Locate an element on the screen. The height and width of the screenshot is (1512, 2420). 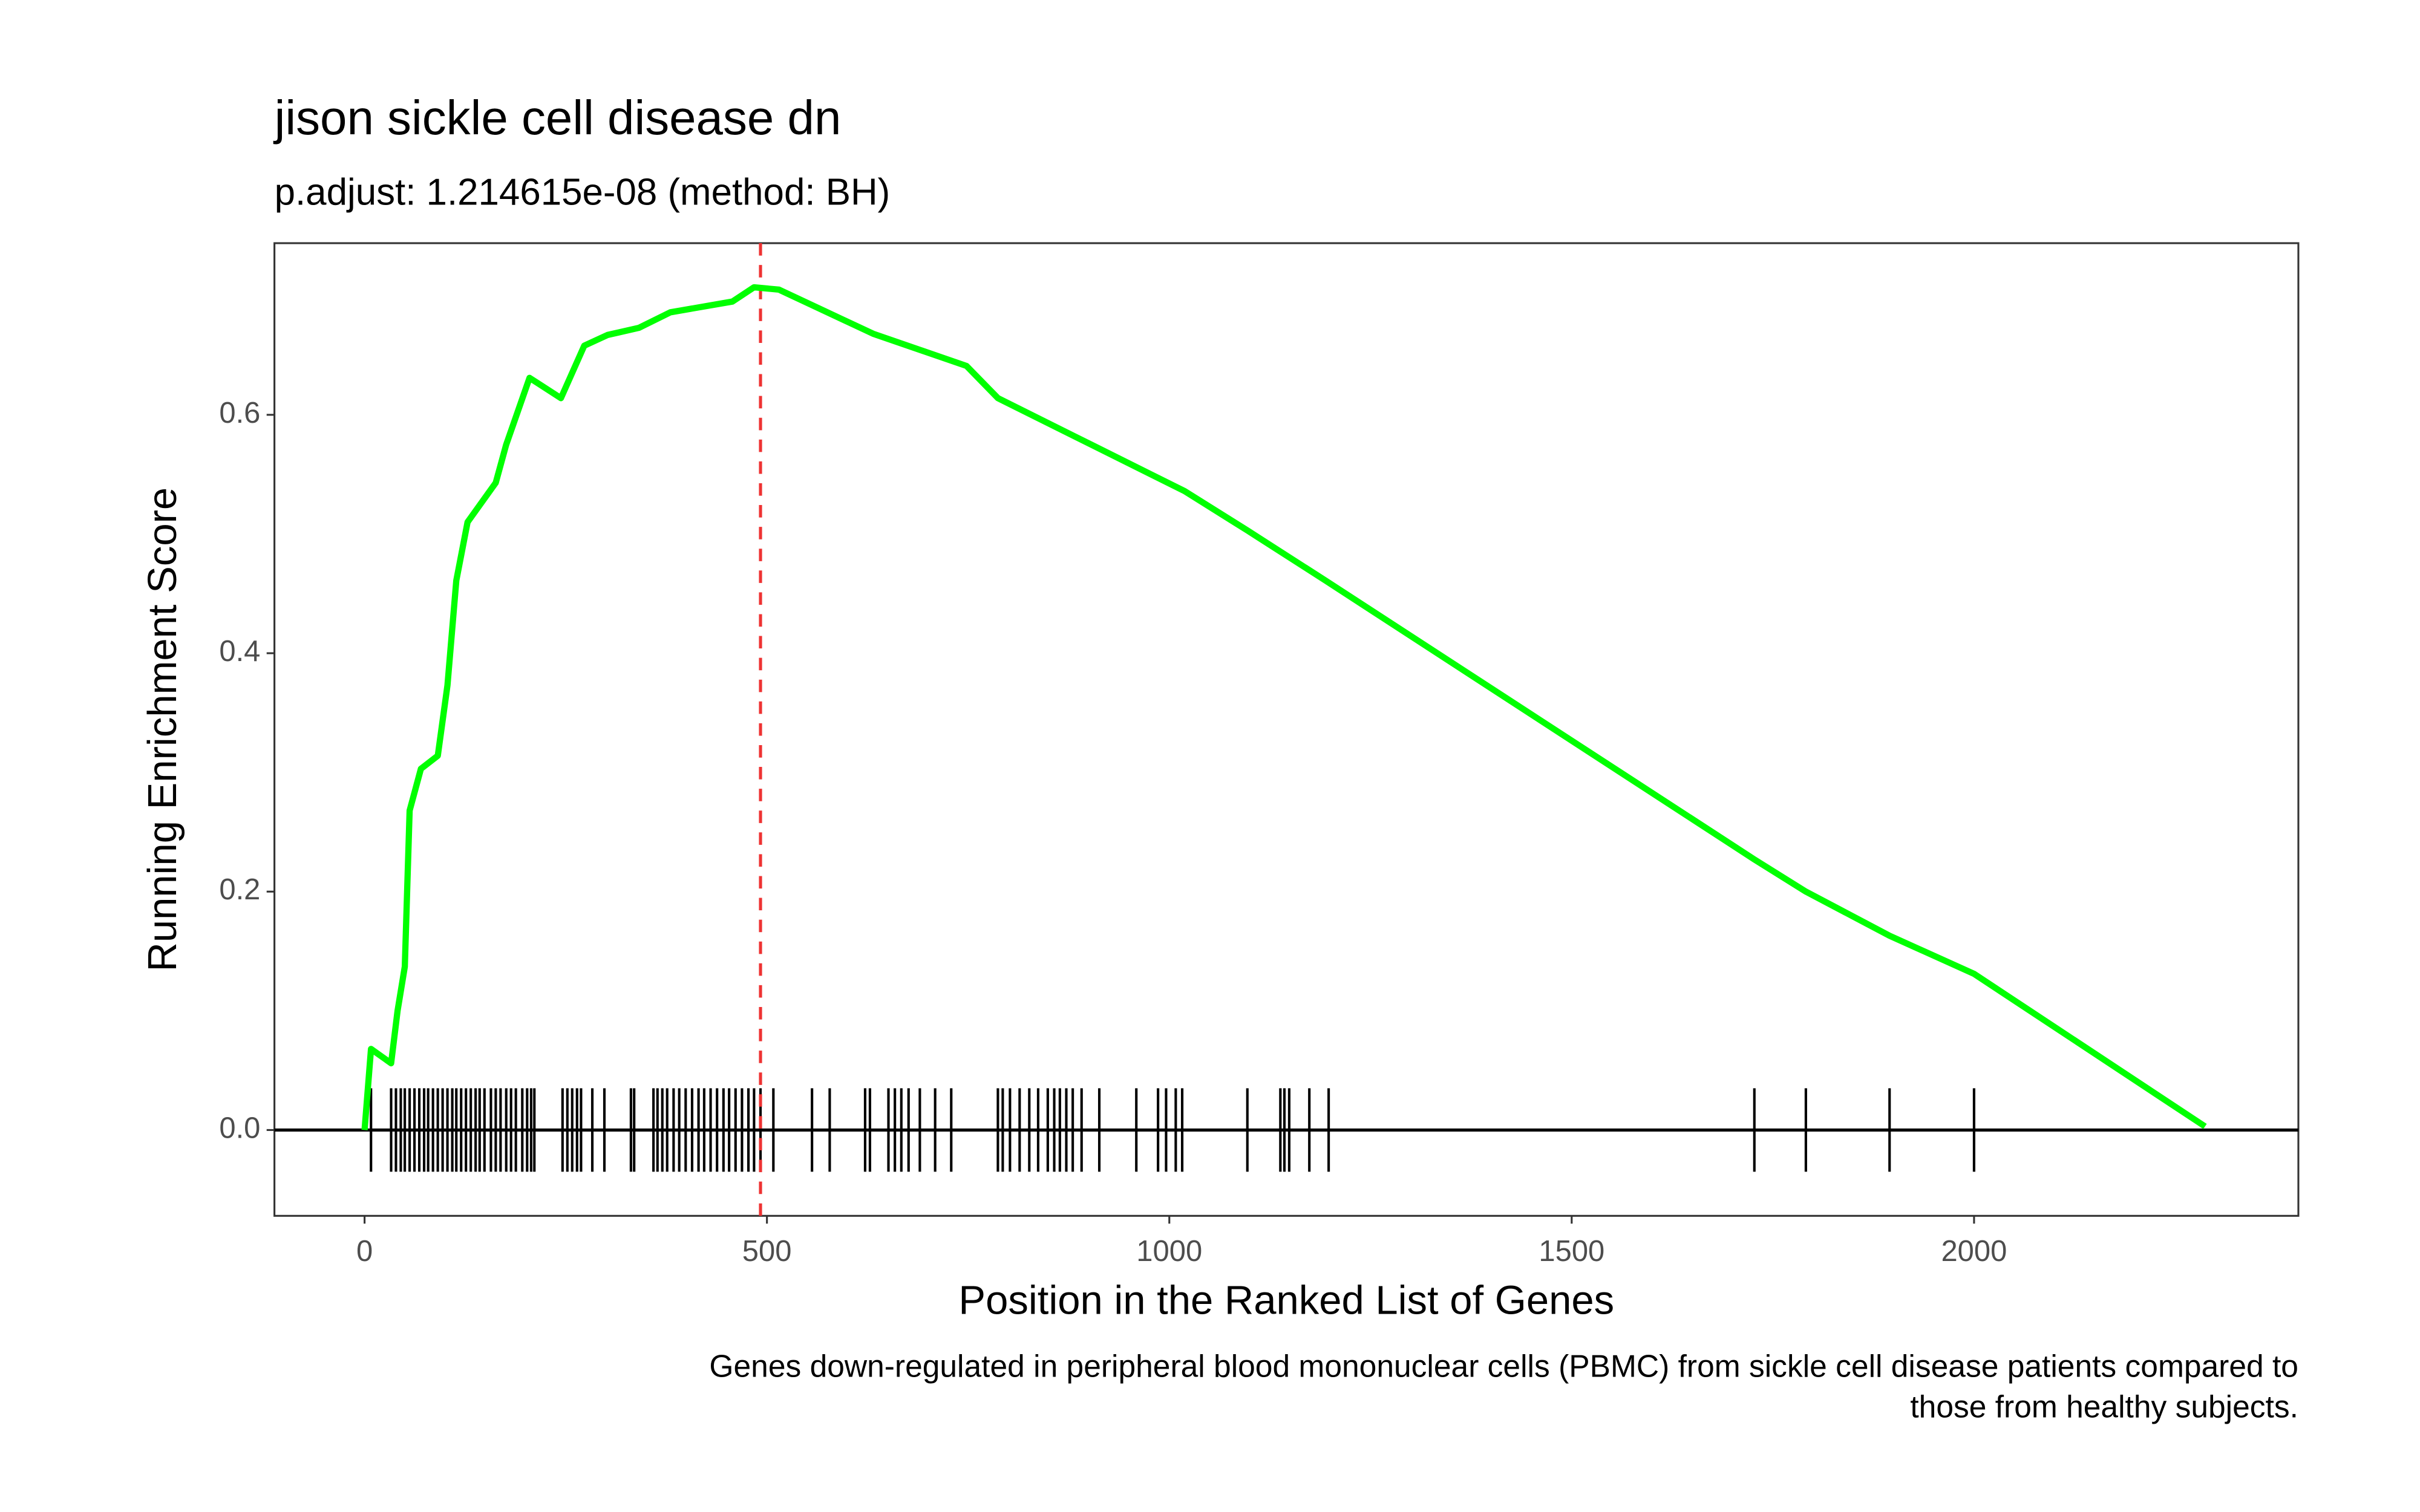
x-tick-label: 0 is located at coordinates (364, 1251).